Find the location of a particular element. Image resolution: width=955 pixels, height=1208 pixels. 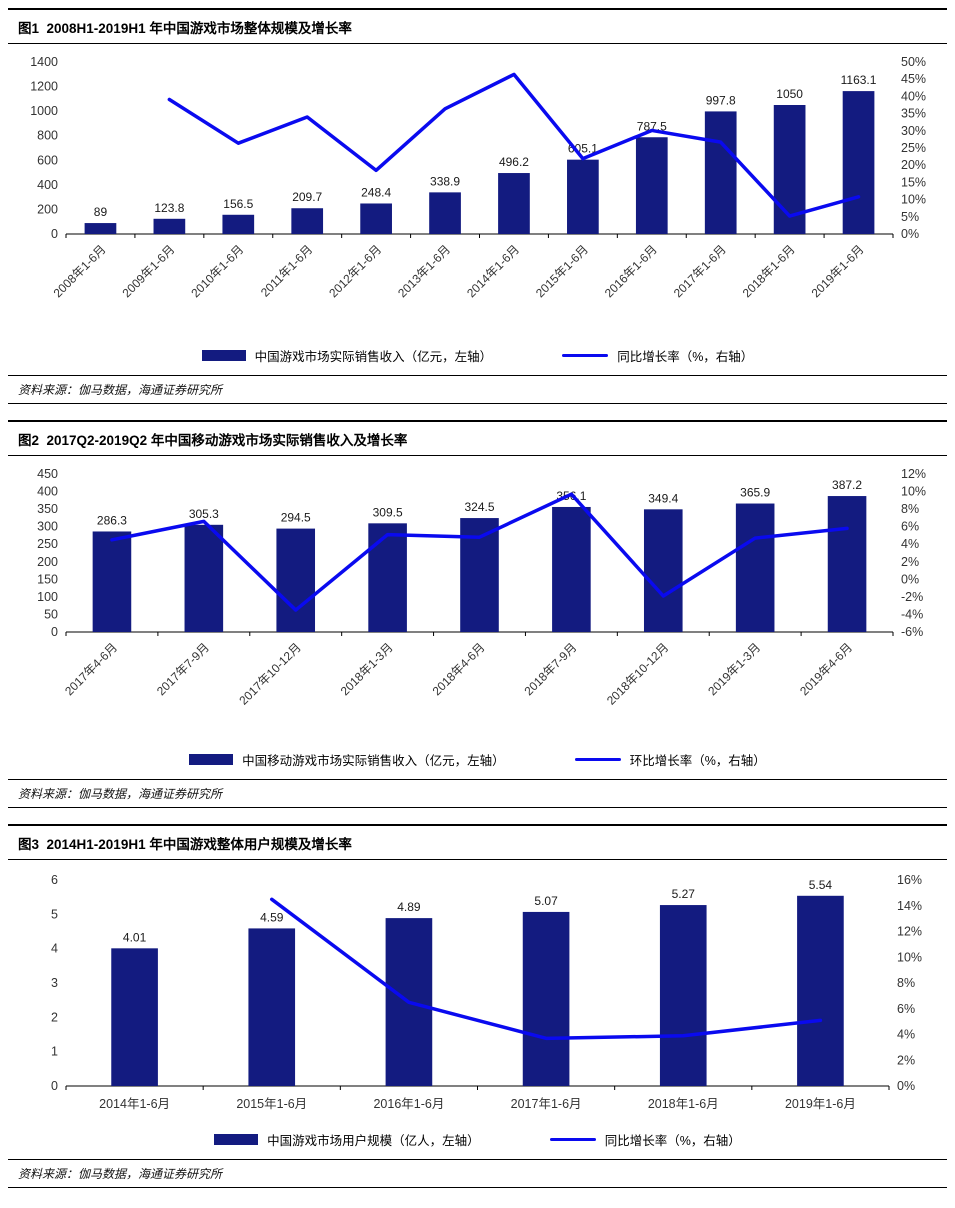

x-tick-label: 2016年1-6月 is located at coordinates (631, 271).